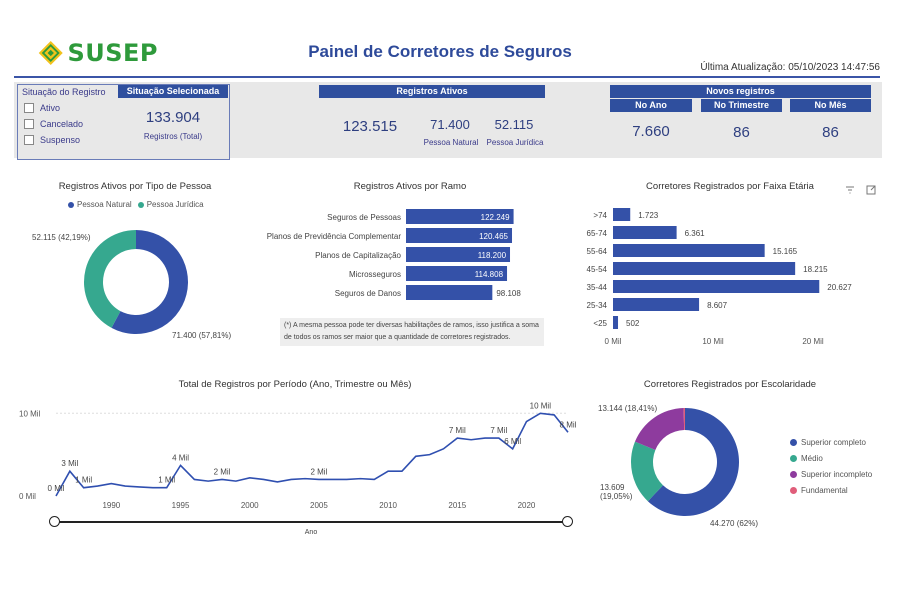 This screenshot has height=600, width=900. What do you see at coordinates (111, 505) in the screenshot?
I see `x-axis-tick: 1990` at bounding box center [111, 505].